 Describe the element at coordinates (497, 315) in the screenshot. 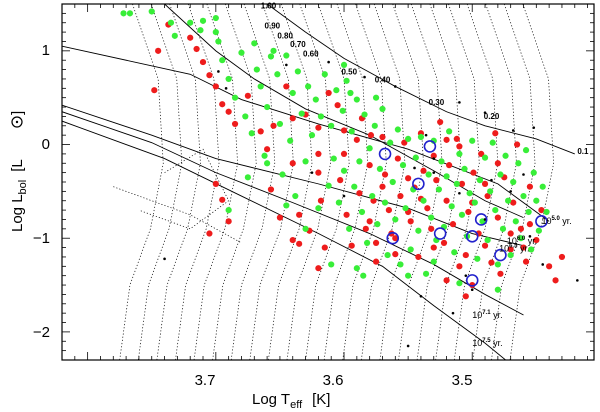

I see `isochrone-label-suffix: yr.` at that location.